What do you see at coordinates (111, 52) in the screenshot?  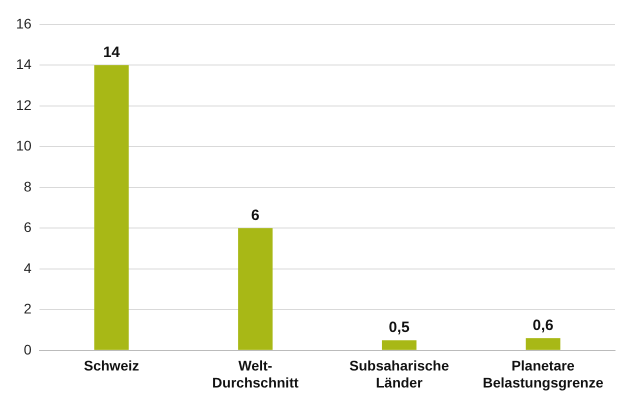 I see `data-label: 14` at bounding box center [111, 52].